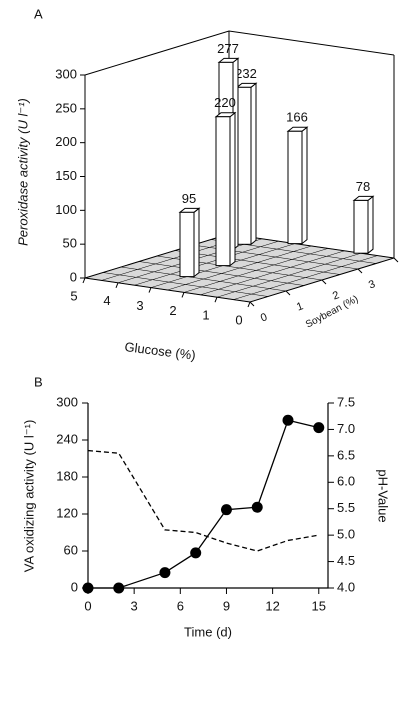 Image resolution: width=399 pixels, height=701 pixels. I want to click on y-tick-label: 240, so click(67, 438).